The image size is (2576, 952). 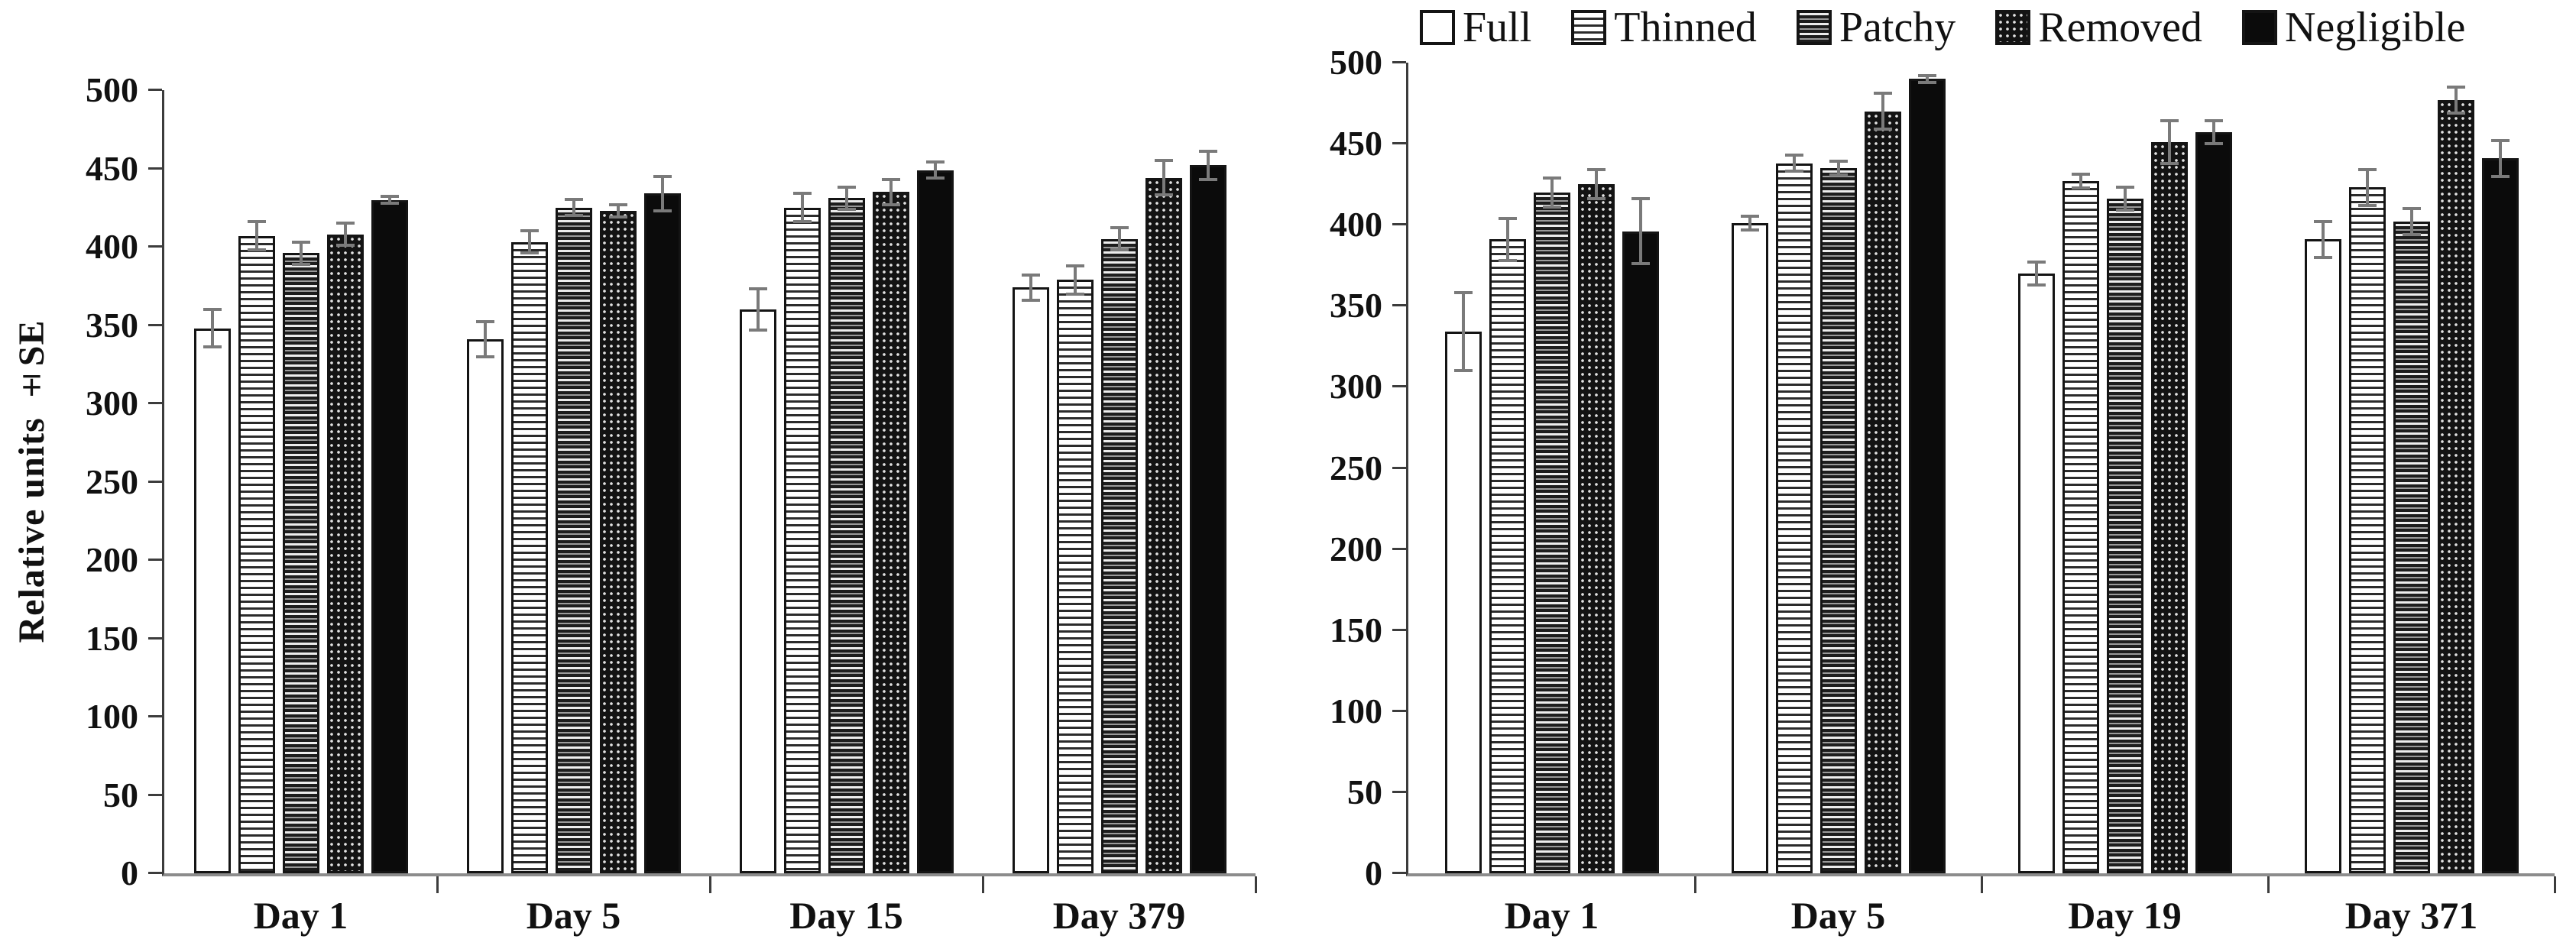 What do you see at coordinates (1814, 27) in the screenshot?
I see `patchy-swatch-icon` at bounding box center [1814, 27].